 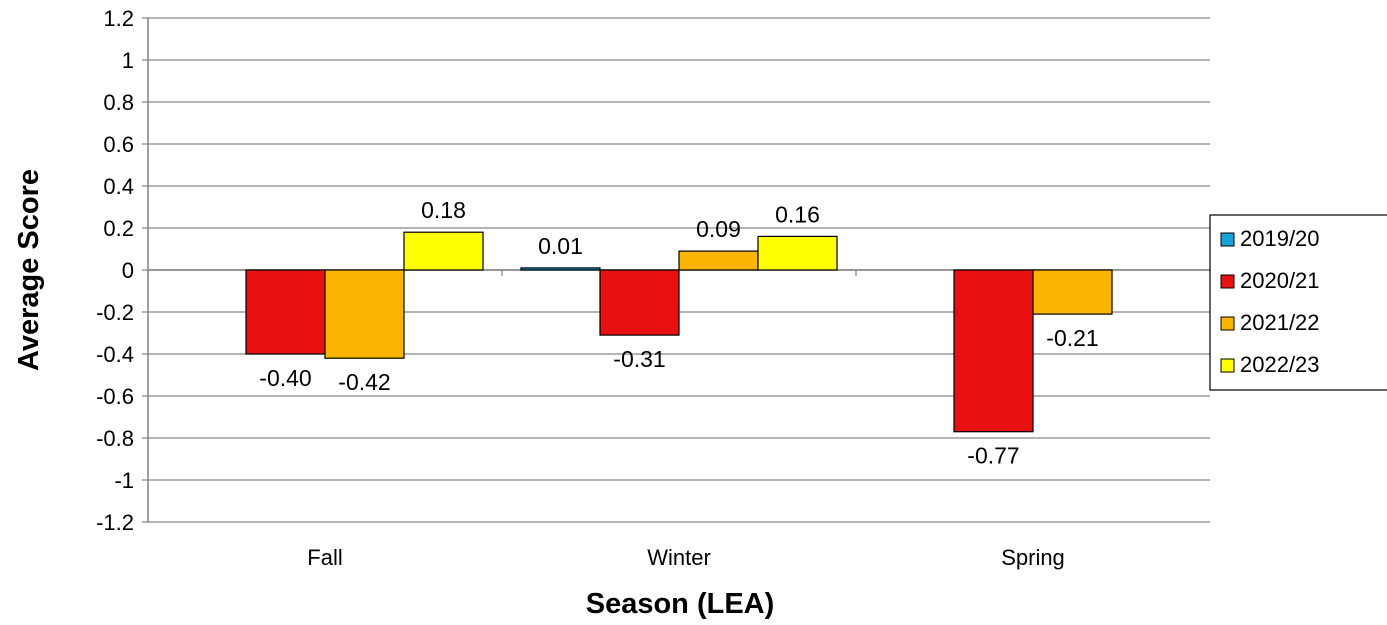 What do you see at coordinates (285, 378) in the screenshot?
I see `data-label: -0.40` at bounding box center [285, 378].